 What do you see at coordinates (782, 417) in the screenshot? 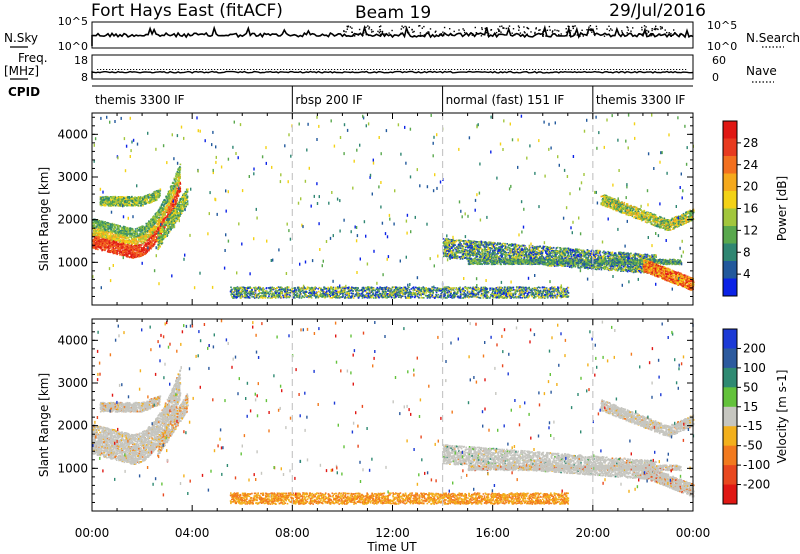
I see `colorbar-title: Velocity [m s-1]` at bounding box center [782, 417].